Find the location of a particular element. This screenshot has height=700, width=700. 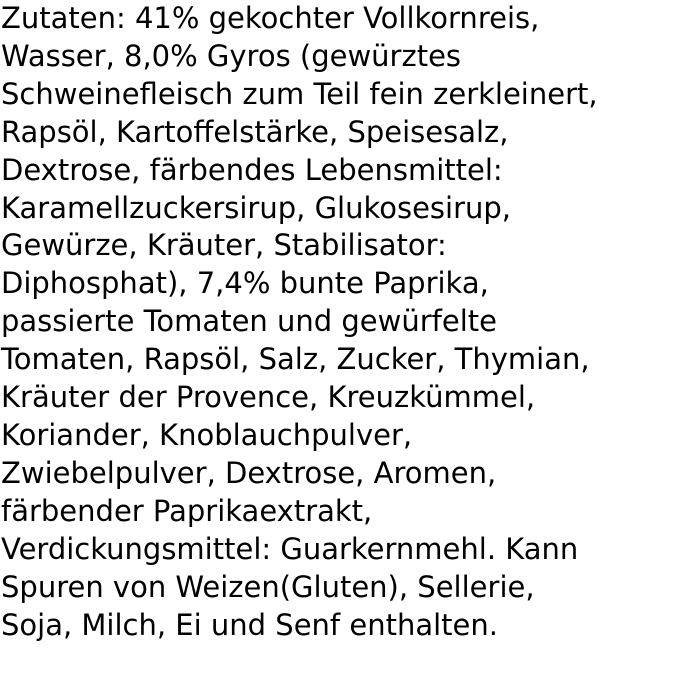

ingredients-line: Soja, Milch, Ei und Senf enthalten. is located at coordinates (249, 624).